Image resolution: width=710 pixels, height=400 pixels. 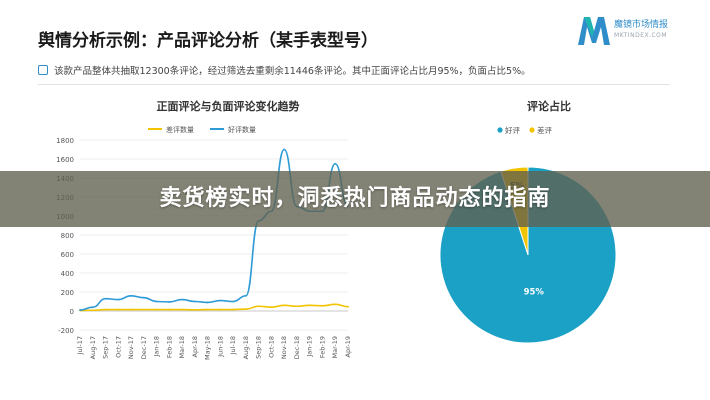 I want to click on x-tick-label: Sep-18, so click(x=259, y=347).